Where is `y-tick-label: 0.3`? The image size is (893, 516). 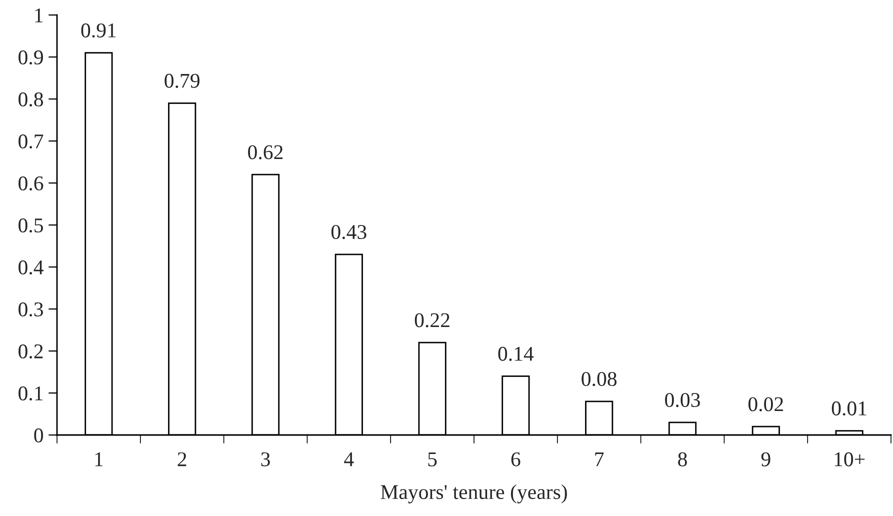 y-tick-label: 0.3 is located at coordinates (30, 309).